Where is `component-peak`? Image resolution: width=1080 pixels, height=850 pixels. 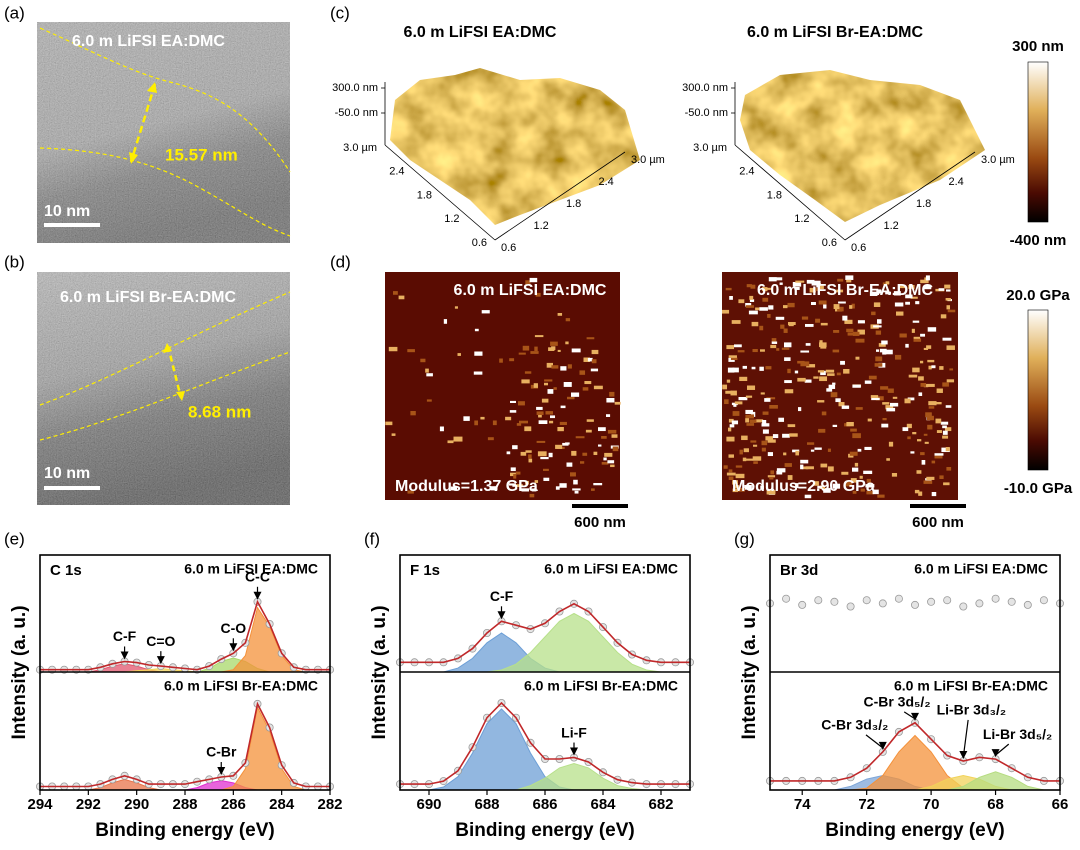 component-peak is located at coordinates (185, 639).